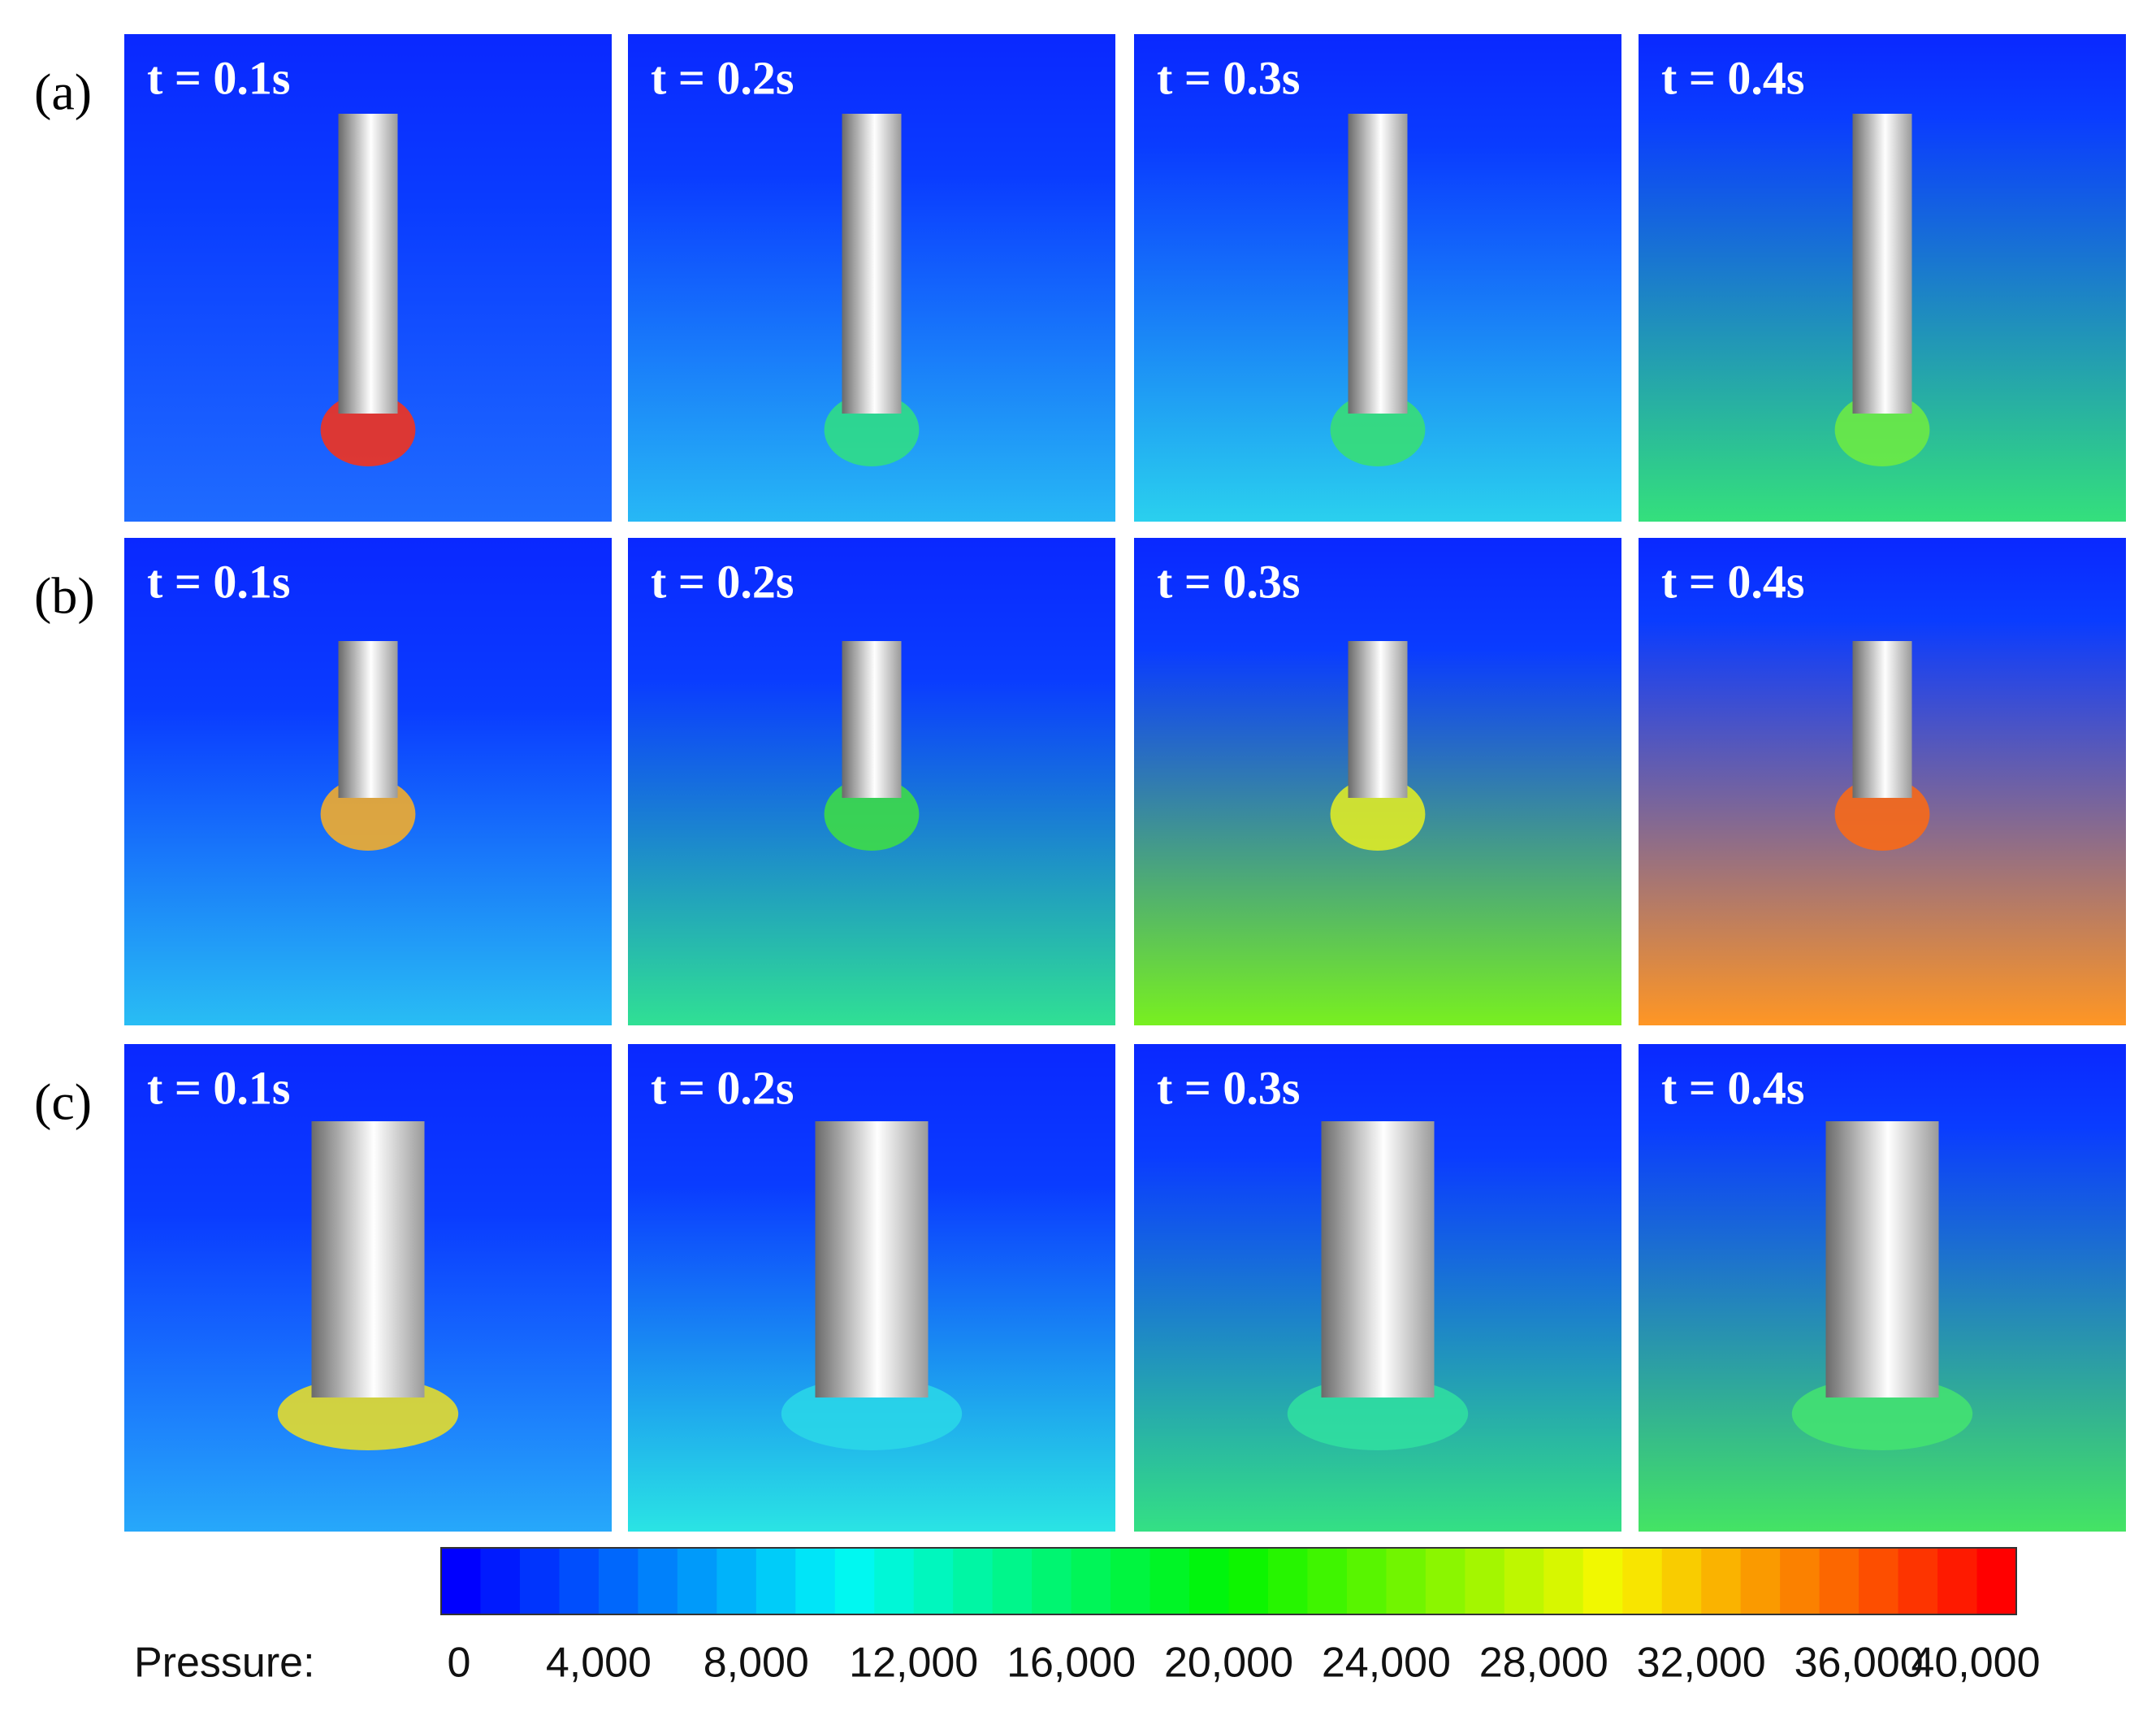 Image resolution: width=2156 pixels, height=1716 pixels. What do you see at coordinates (65, 596) in the screenshot?
I see `row-label: (b)` at bounding box center [65, 596].